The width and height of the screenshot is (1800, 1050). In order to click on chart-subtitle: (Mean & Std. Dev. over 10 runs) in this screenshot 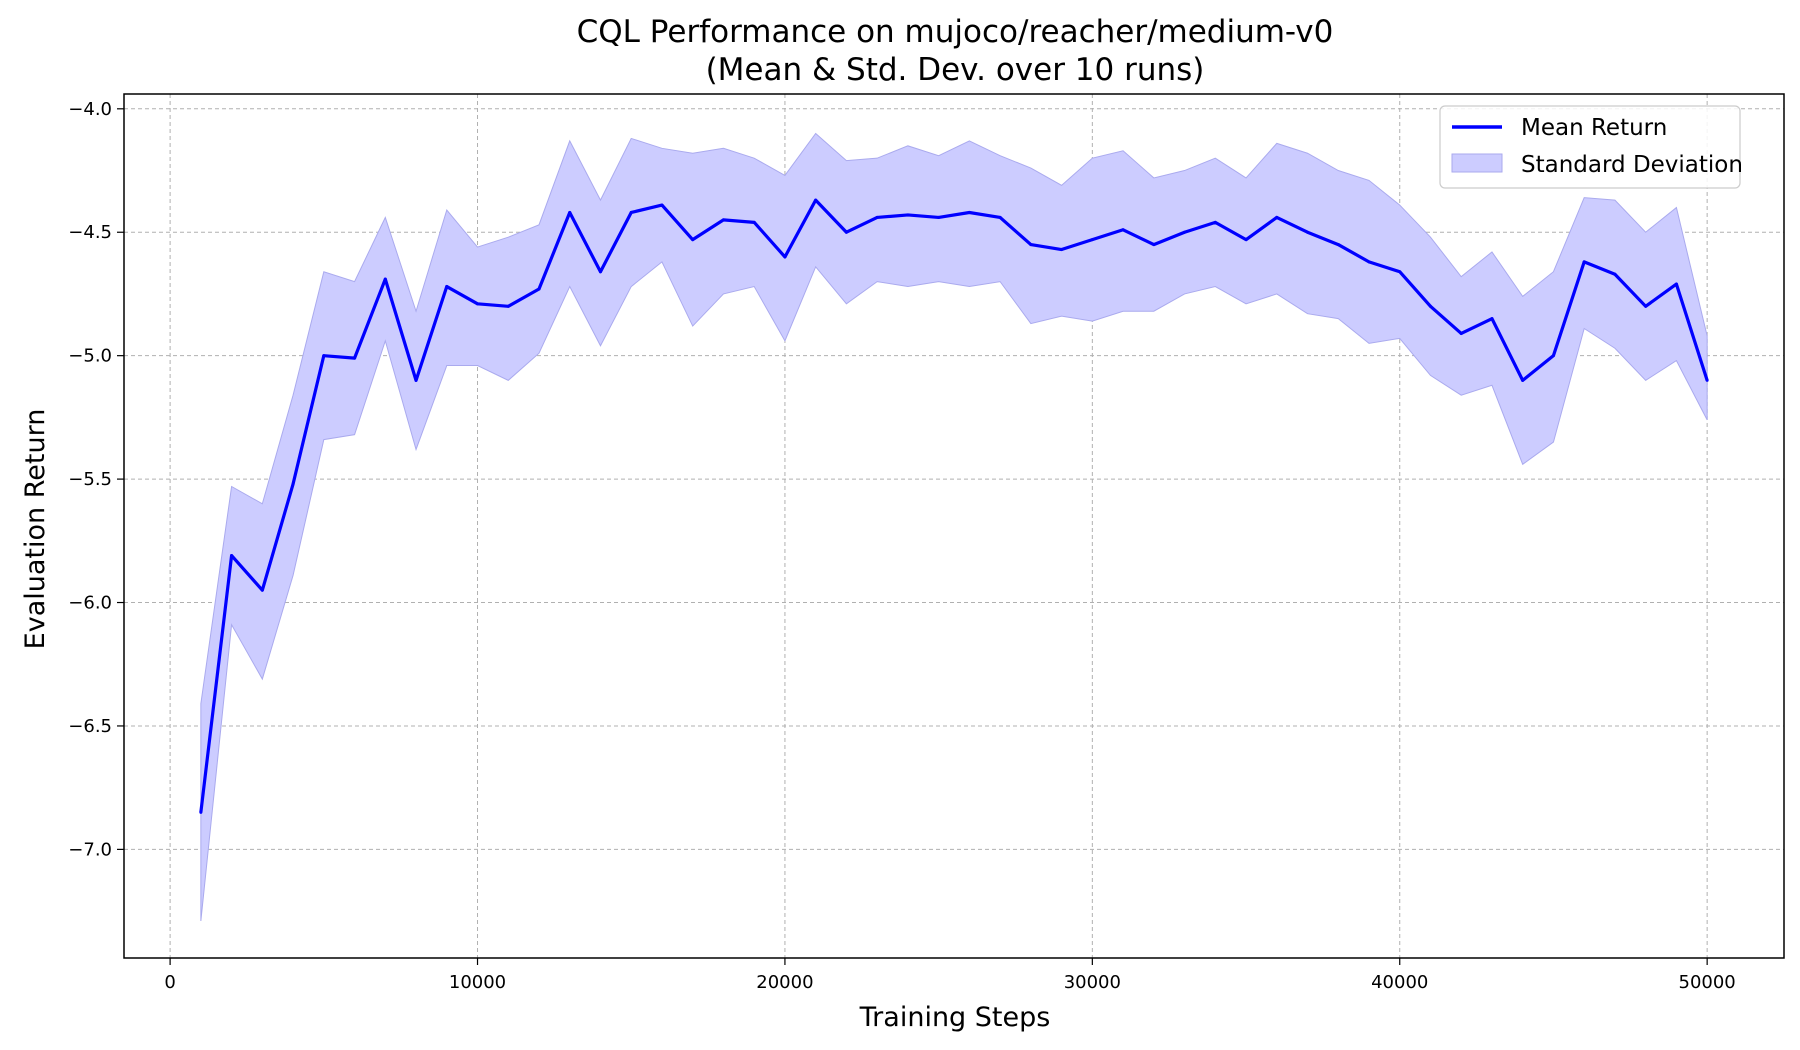, I will do `click(955, 70)`.